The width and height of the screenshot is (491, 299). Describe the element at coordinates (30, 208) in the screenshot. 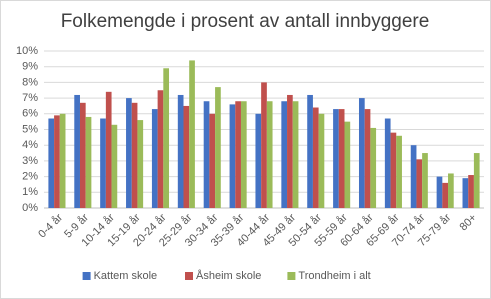

I see `y-tick-label: 0%` at that location.